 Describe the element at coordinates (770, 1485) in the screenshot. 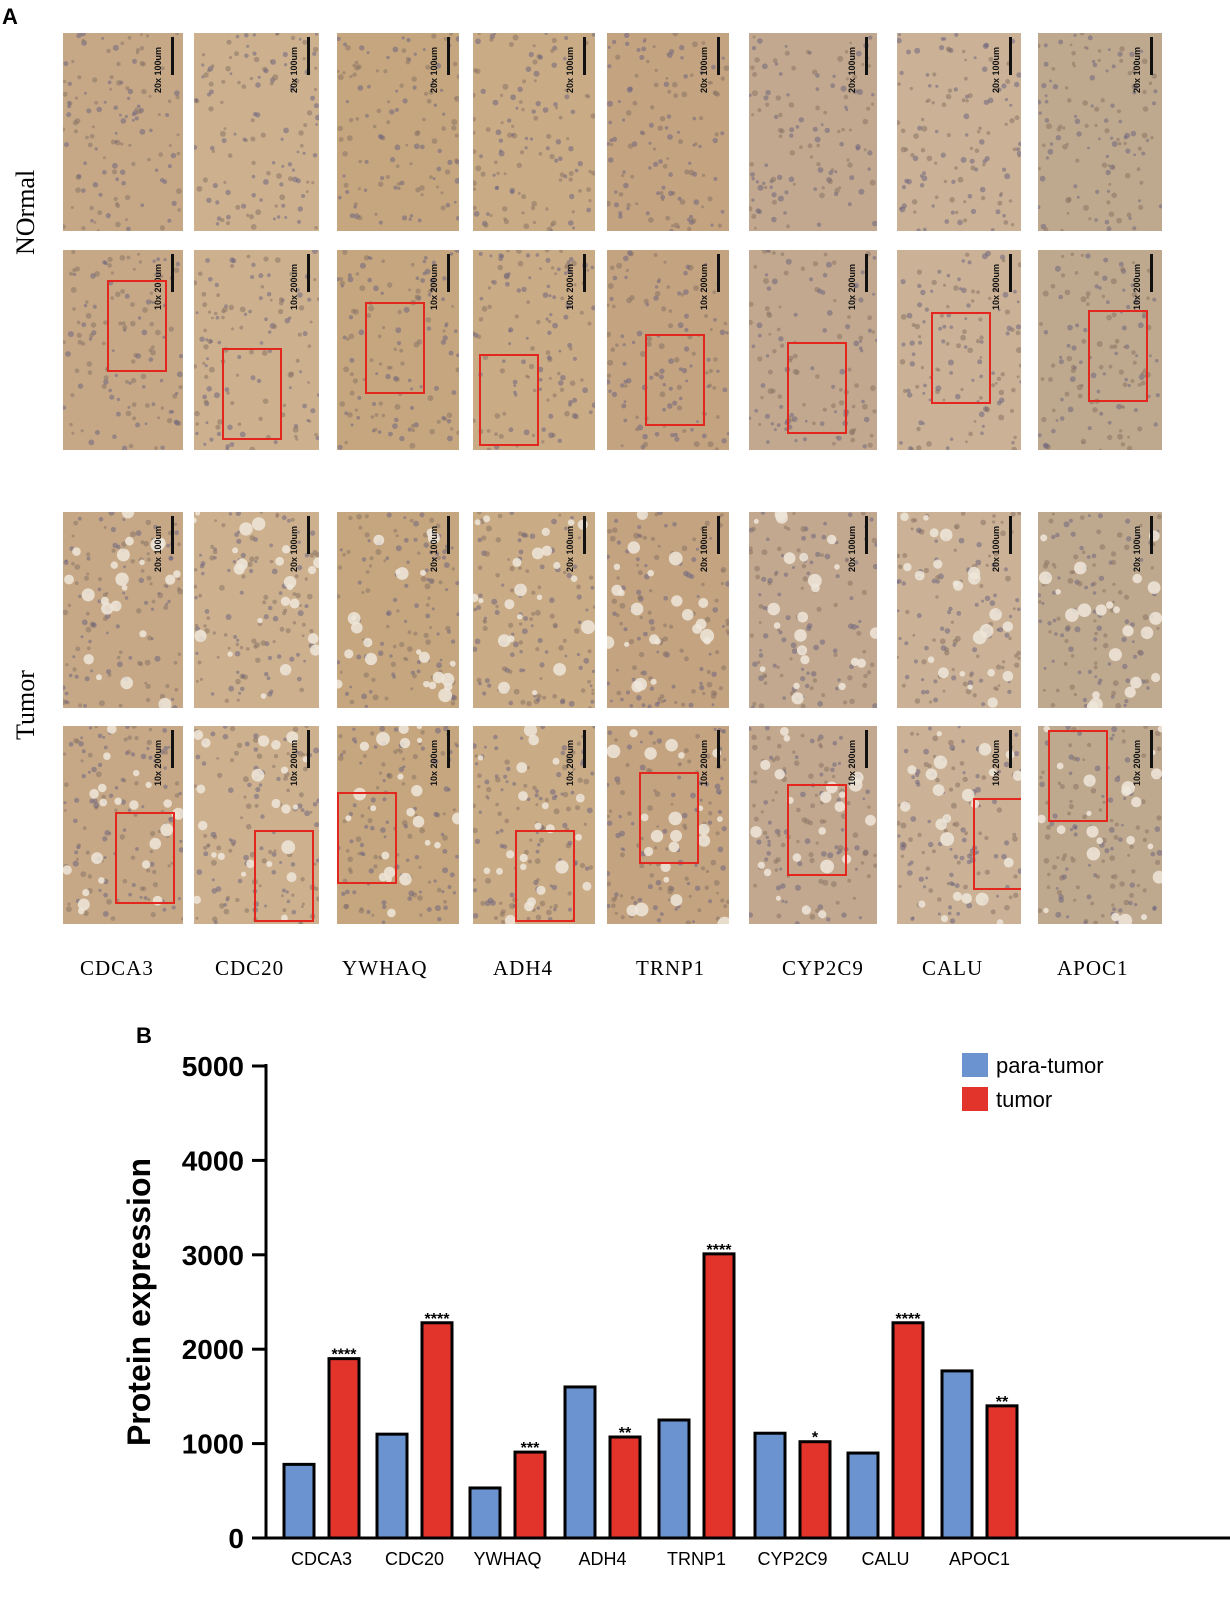

I see `bar-para-tumor-cyp2c9` at that location.